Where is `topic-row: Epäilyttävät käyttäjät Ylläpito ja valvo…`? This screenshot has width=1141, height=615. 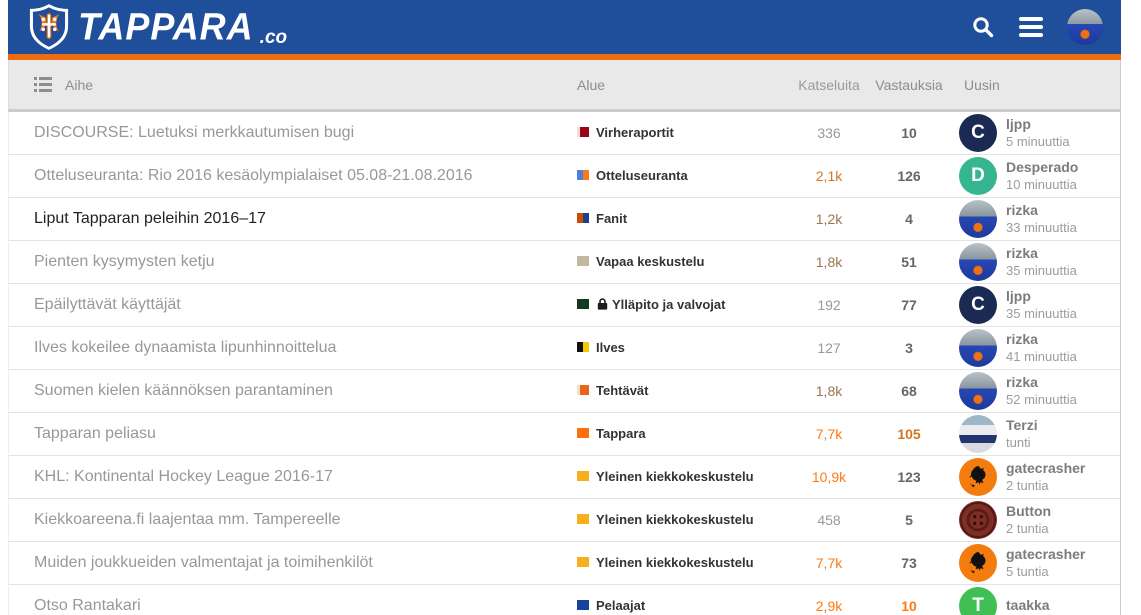 topic-row: Epäilyttävät käyttäjät Ylläpito ja valvo… is located at coordinates (564, 305).